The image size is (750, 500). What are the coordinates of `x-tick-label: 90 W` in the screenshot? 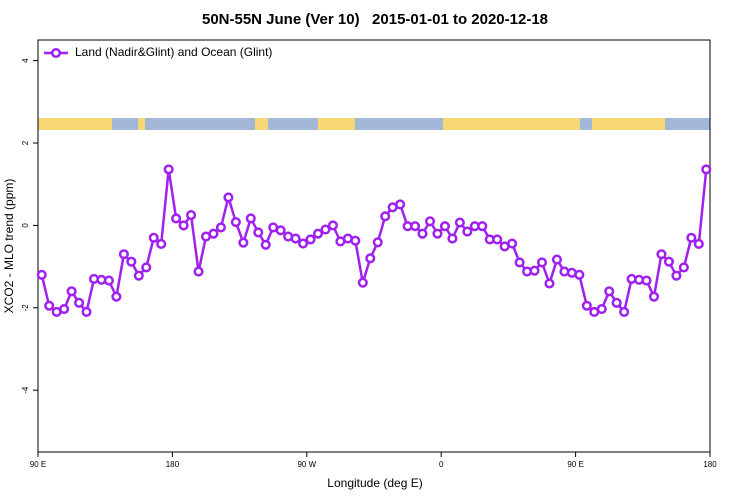 It's located at (306, 464).